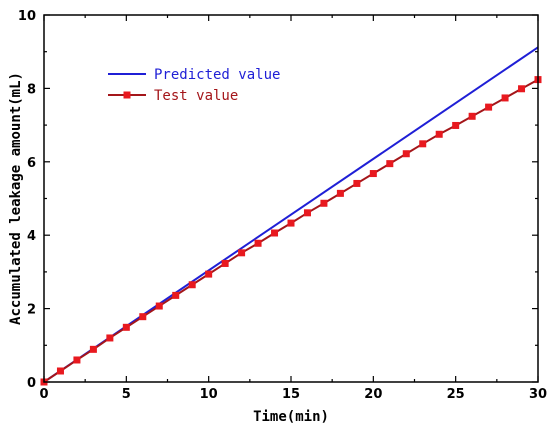  I want to click on x-tick-label: 0, so click(43, 394).